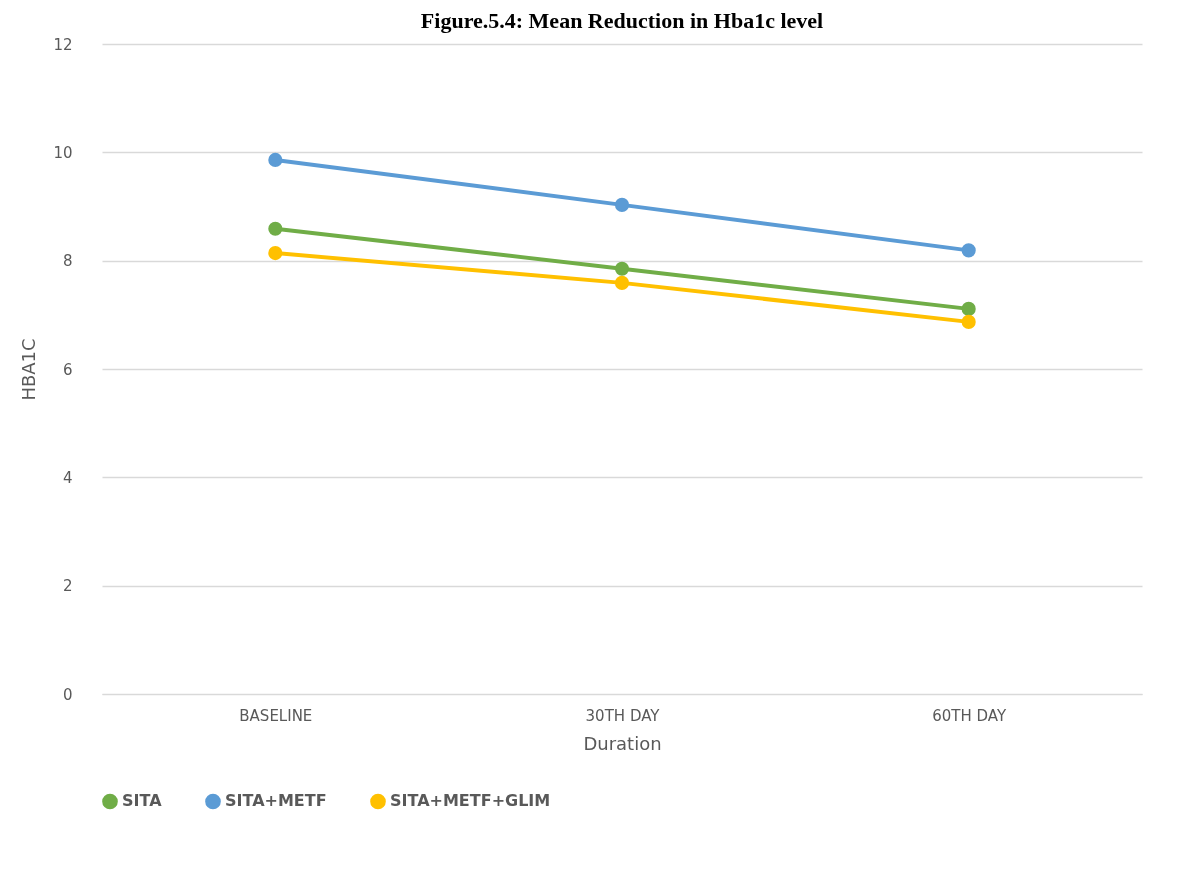  I want to click on y-tick-label: 6, so click(67, 369).